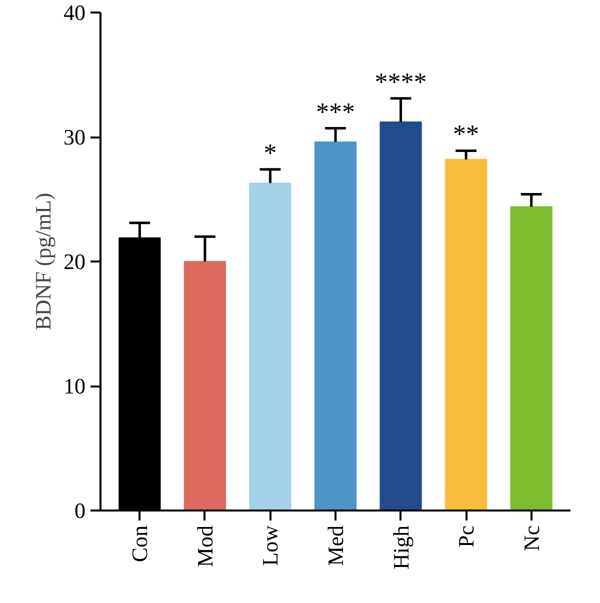 The height and width of the screenshot is (603, 600). What do you see at coordinates (270, 545) in the screenshot?
I see `x-tick-label: Low` at bounding box center [270, 545].